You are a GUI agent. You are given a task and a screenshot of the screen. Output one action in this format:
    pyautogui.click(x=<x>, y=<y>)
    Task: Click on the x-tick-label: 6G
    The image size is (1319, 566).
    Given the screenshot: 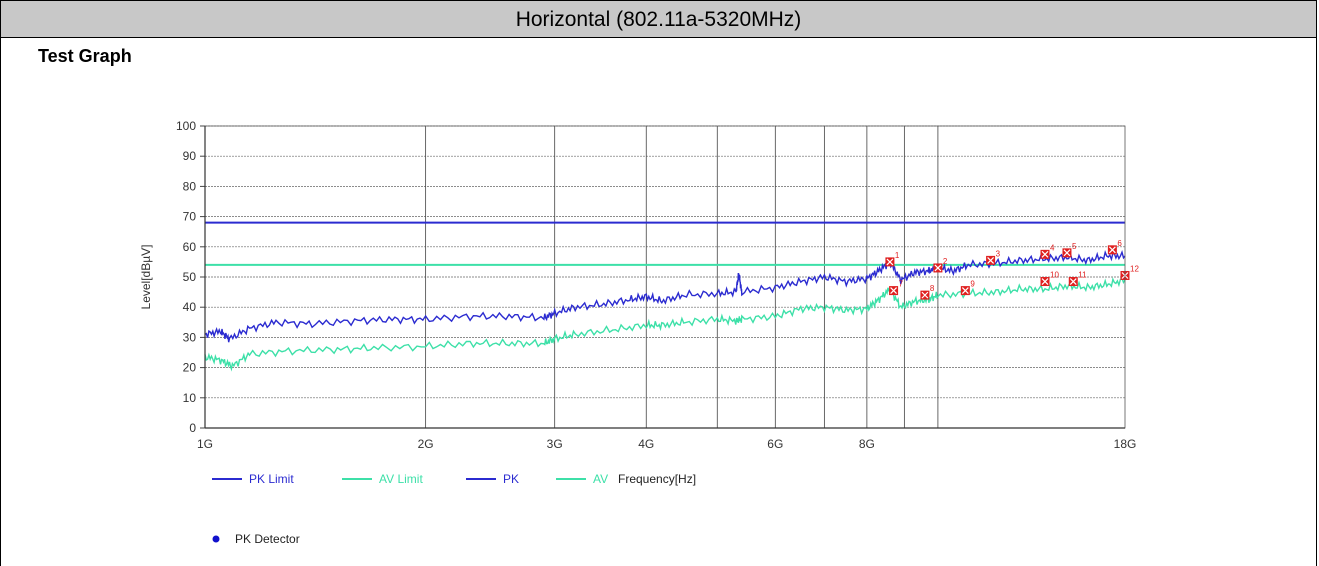 What is the action you would take?
    pyautogui.click(x=775, y=444)
    